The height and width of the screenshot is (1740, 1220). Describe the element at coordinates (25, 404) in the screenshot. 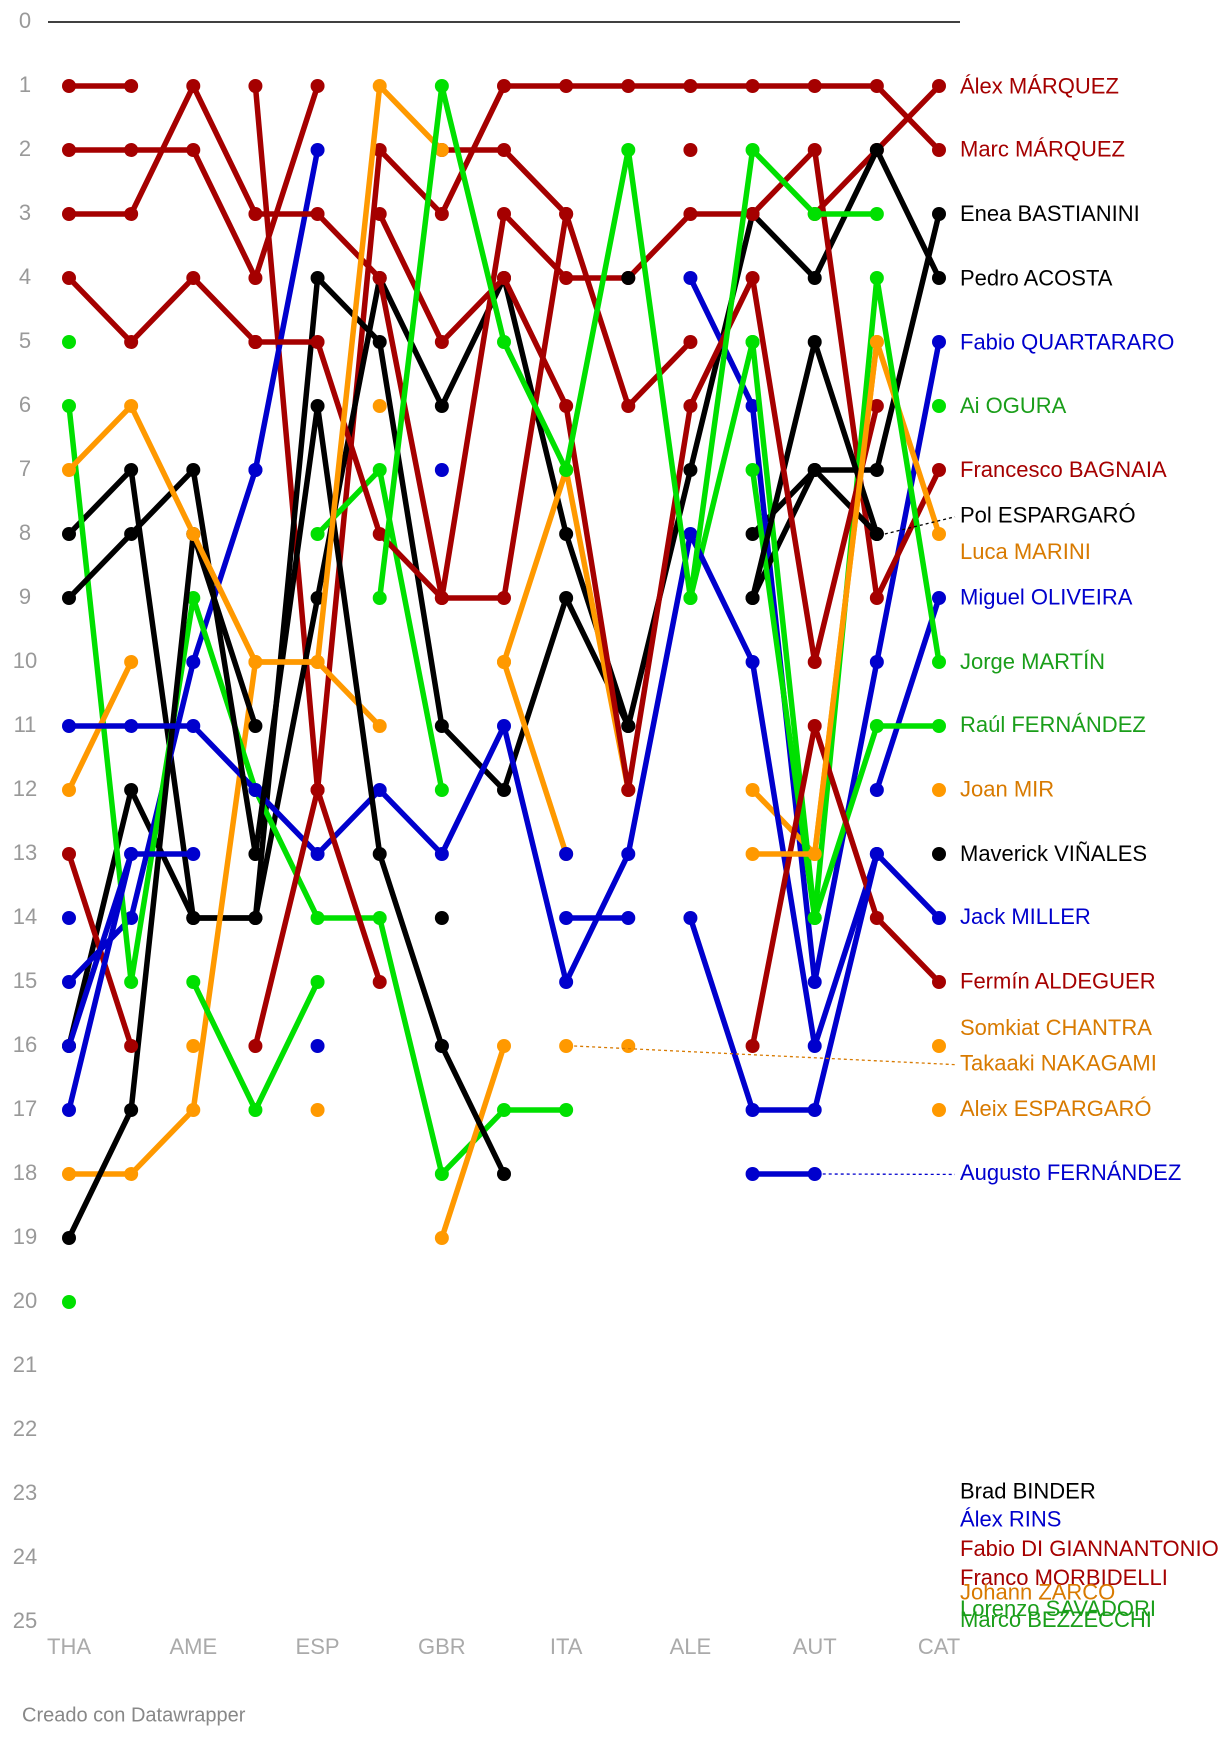

I see `y-tick-label: 6` at that location.